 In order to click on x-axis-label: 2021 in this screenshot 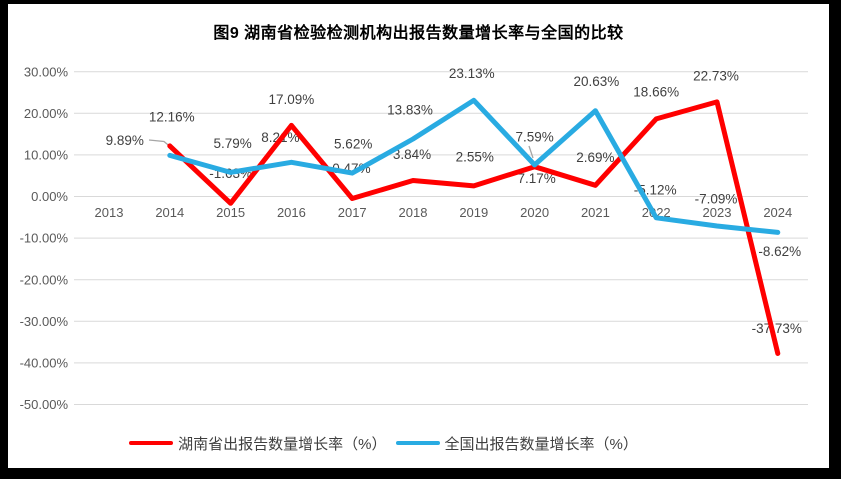, I will do `click(595, 212)`.